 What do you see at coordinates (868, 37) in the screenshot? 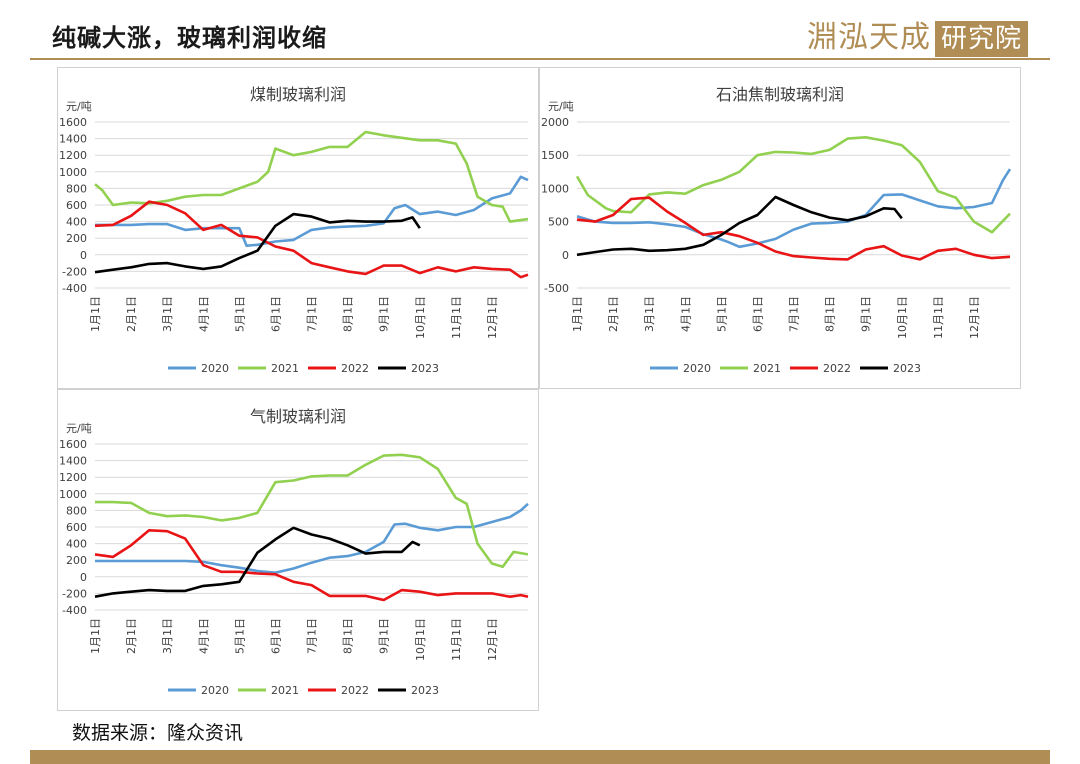
I see `logo-text: 淵泓天成` at bounding box center [868, 37].